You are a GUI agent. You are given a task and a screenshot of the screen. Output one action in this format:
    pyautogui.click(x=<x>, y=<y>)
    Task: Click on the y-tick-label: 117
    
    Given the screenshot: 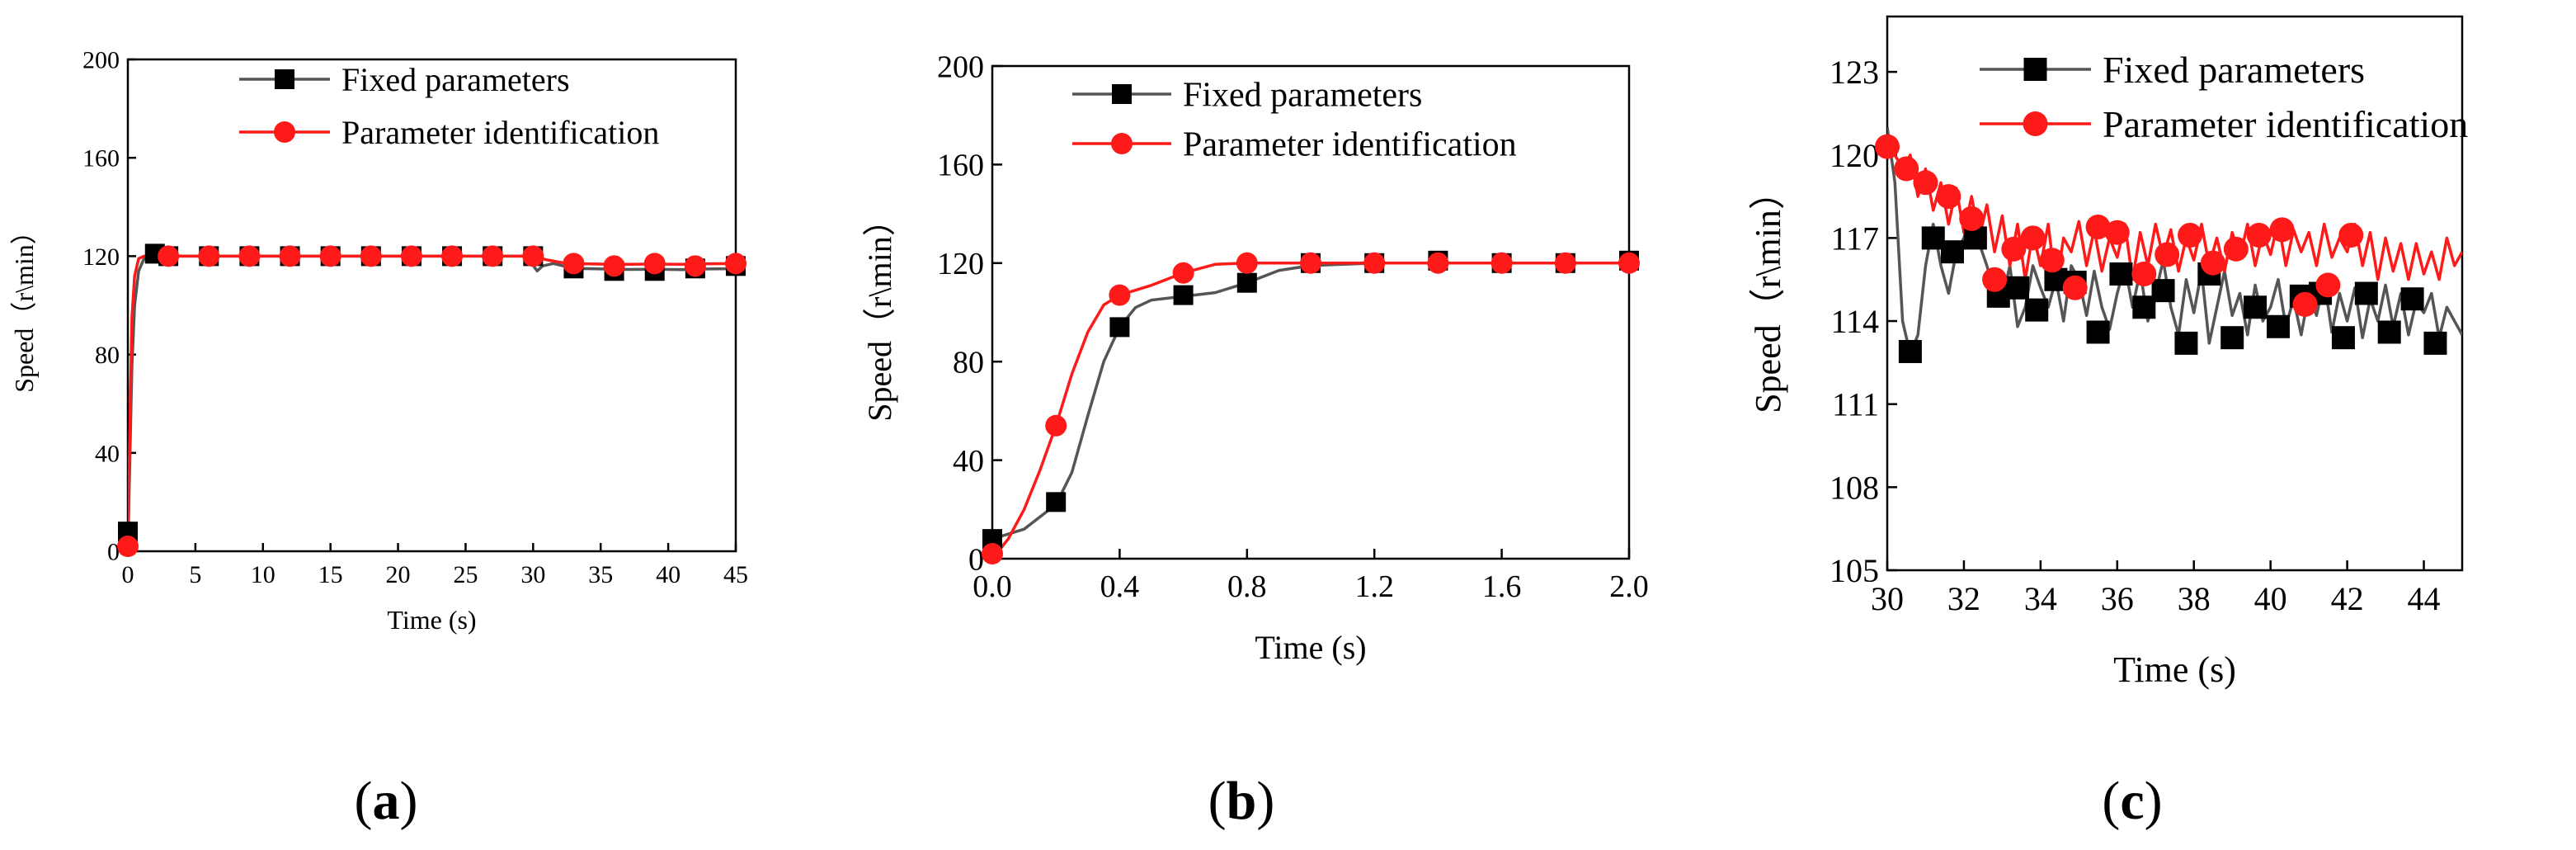 What is the action you would take?
    pyautogui.click(x=1854, y=238)
    